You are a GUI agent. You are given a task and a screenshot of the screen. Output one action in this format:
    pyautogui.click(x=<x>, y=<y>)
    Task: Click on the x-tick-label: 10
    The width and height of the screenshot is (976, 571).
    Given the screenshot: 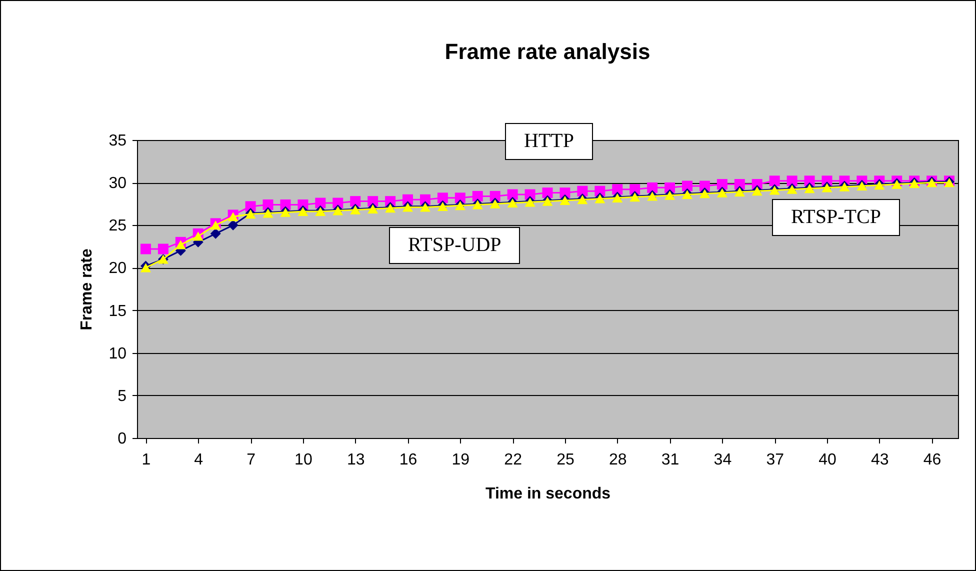 What is the action you would take?
    pyautogui.click(x=303, y=460)
    